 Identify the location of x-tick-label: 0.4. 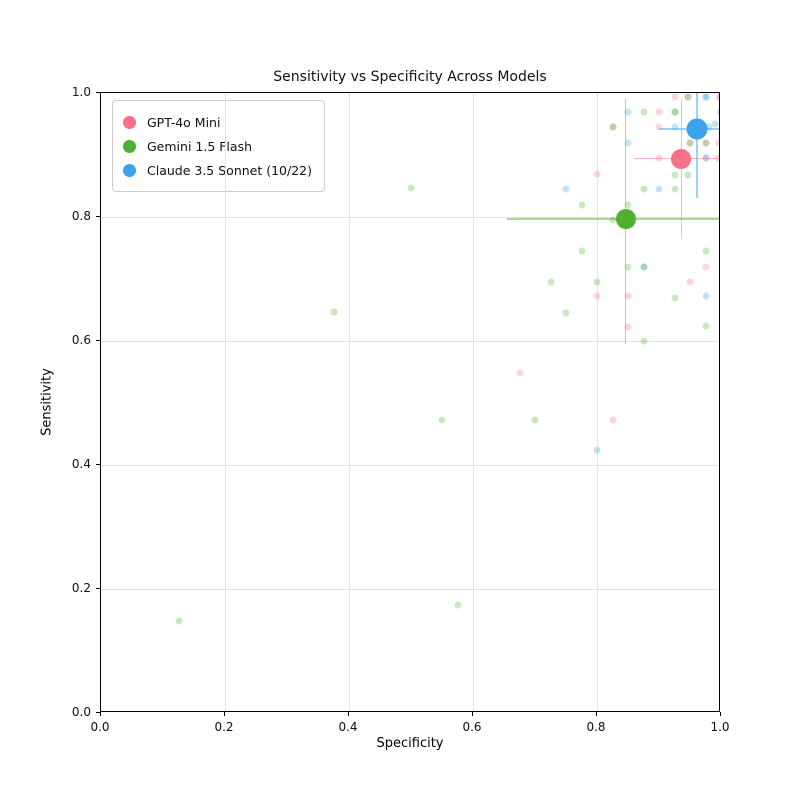
(348, 727).